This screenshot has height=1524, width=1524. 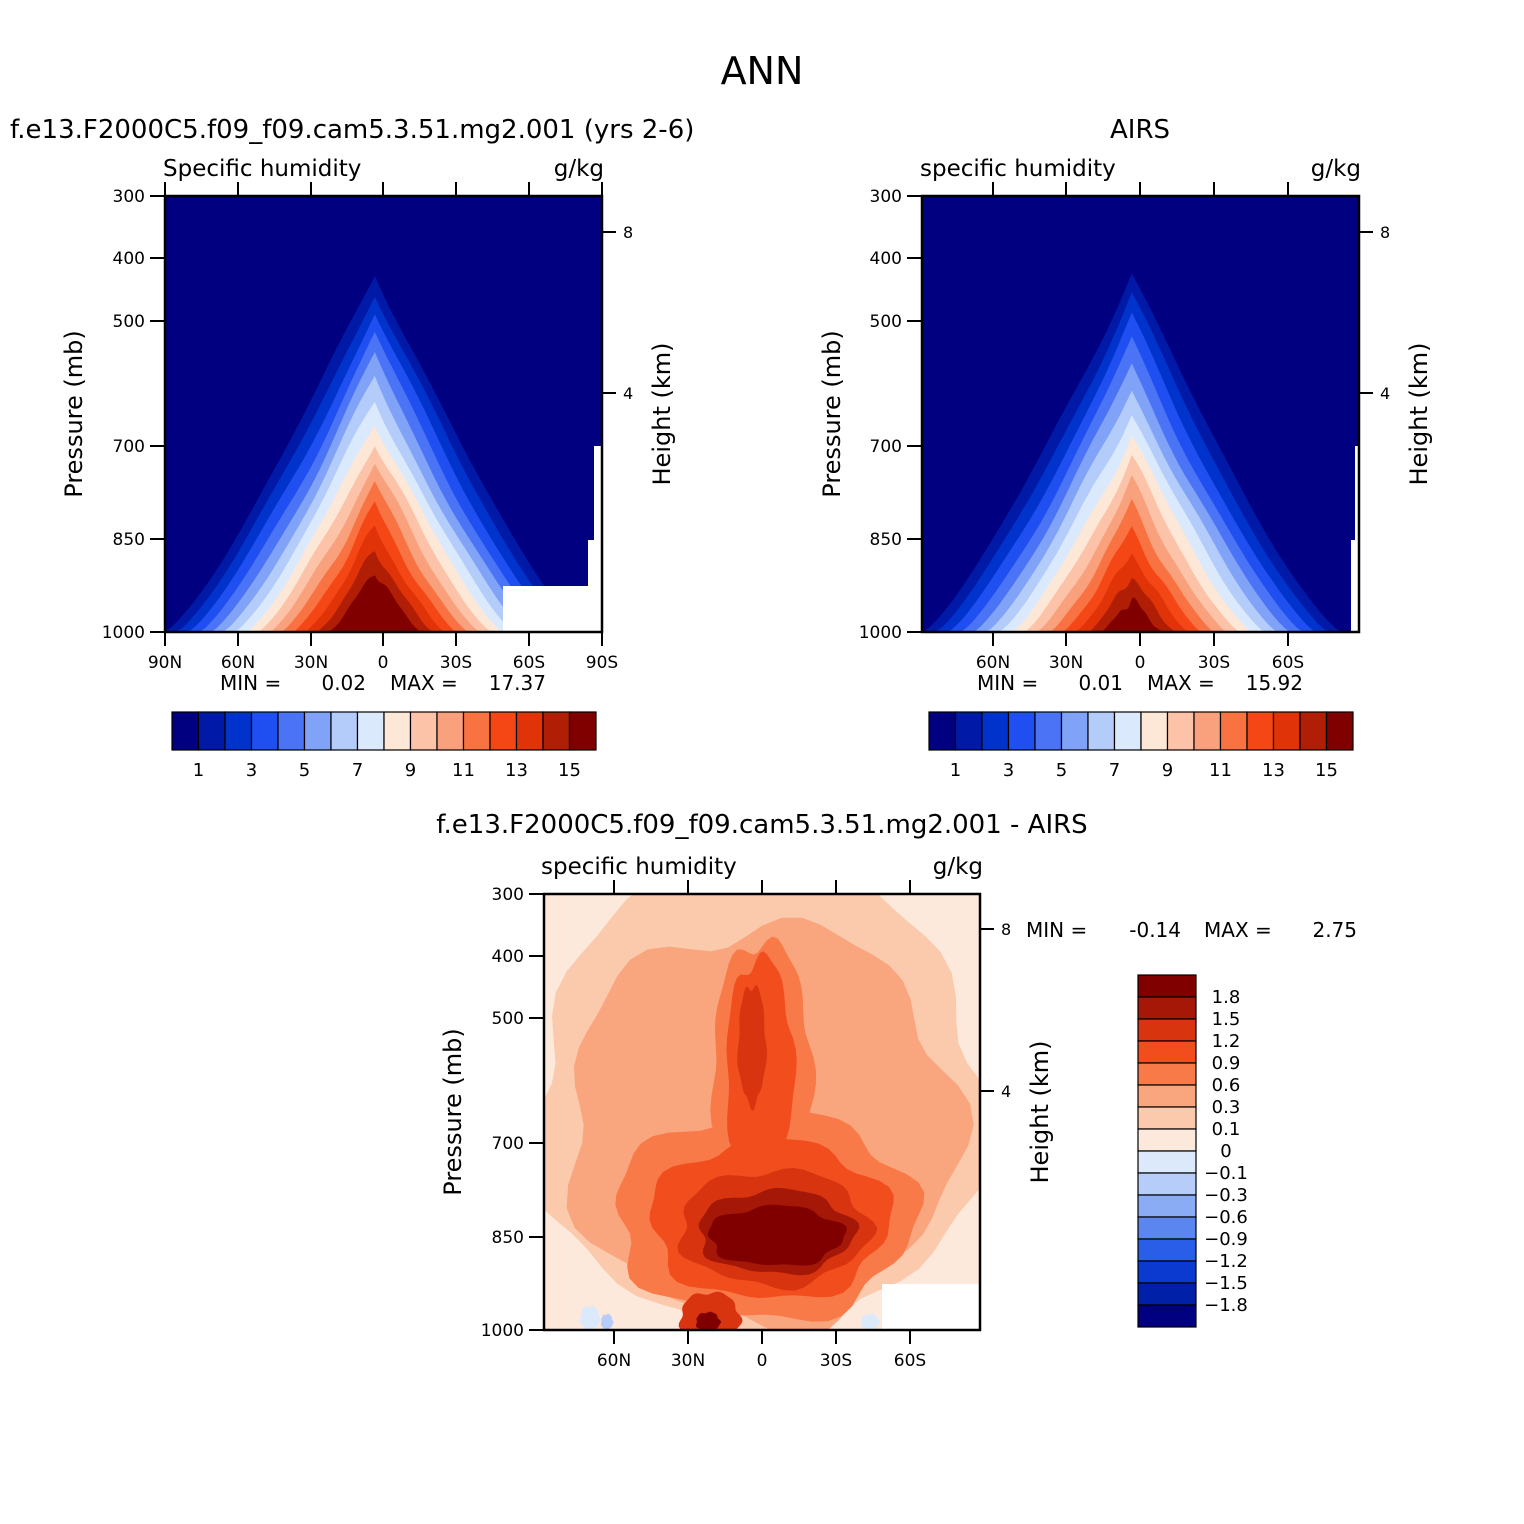 I want to click on colorbar-label: 3, so click(x=1008, y=770).